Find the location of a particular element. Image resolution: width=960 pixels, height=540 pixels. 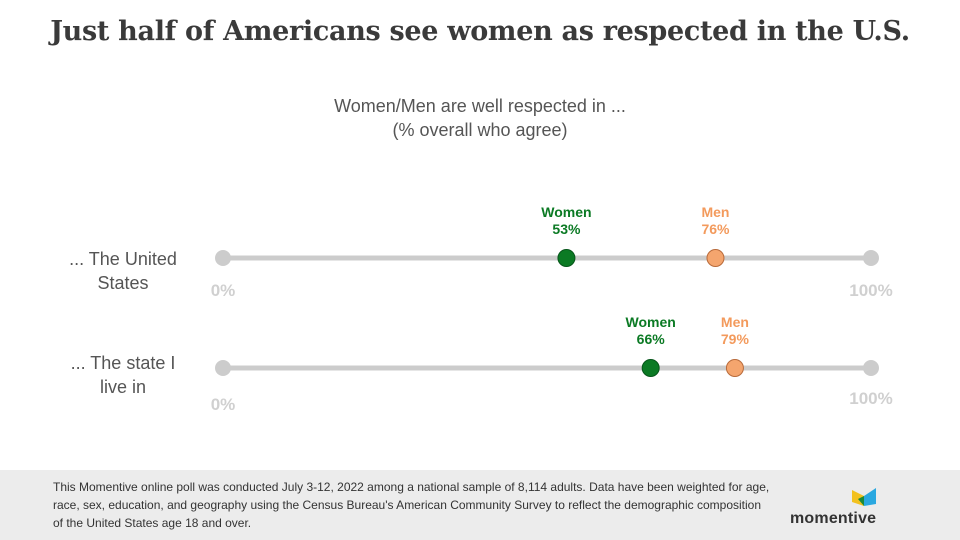

data-value-label-women: 66% is located at coordinates (651, 339).